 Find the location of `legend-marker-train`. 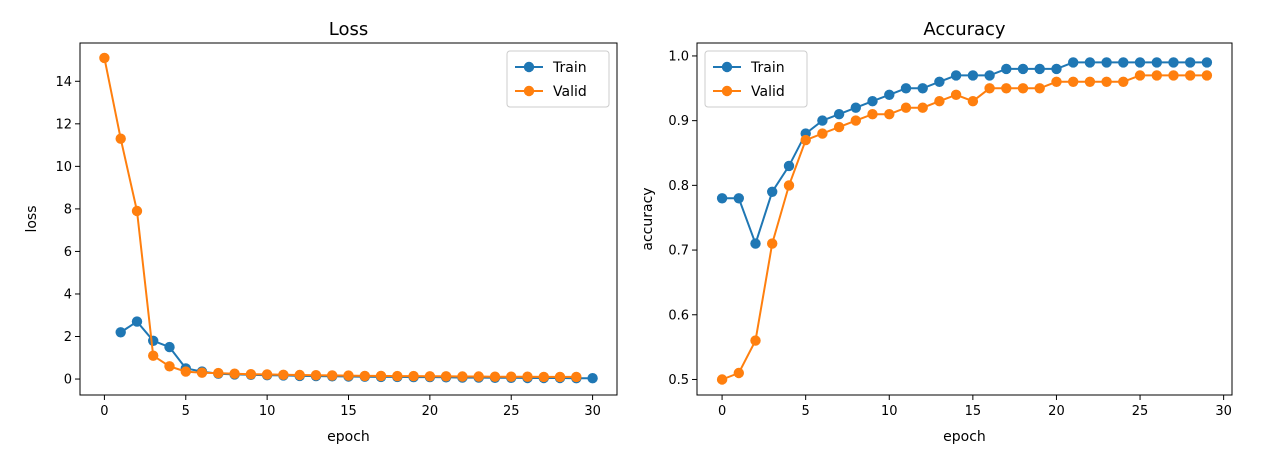

legend-marker-train is located at coordinates (727, 67).